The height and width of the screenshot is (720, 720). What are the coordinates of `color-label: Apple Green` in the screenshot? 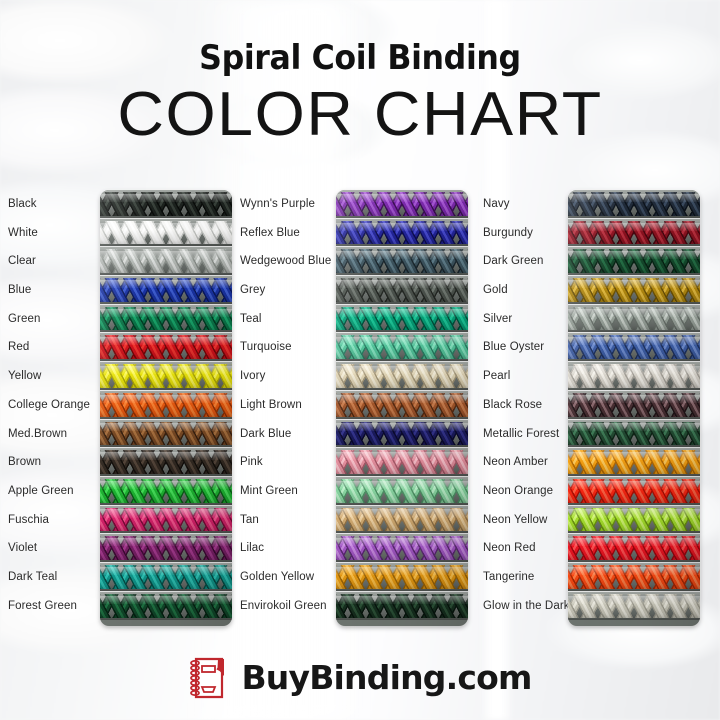 It's located at (41, 490).